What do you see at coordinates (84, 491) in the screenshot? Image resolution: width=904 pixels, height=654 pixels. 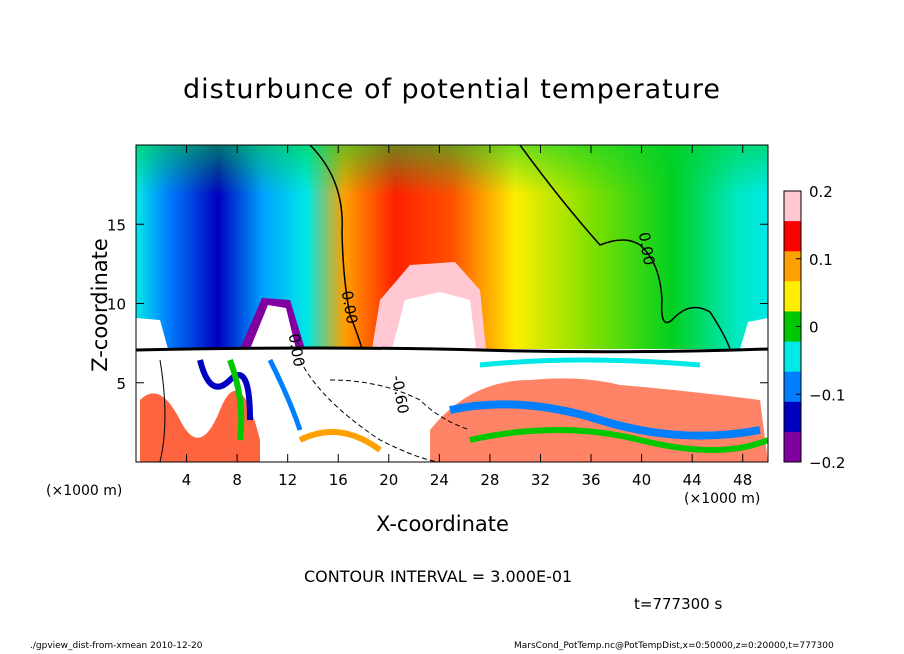 I see `x-unit-label-left: (×1000 m)` at bounding box center [84, 491].